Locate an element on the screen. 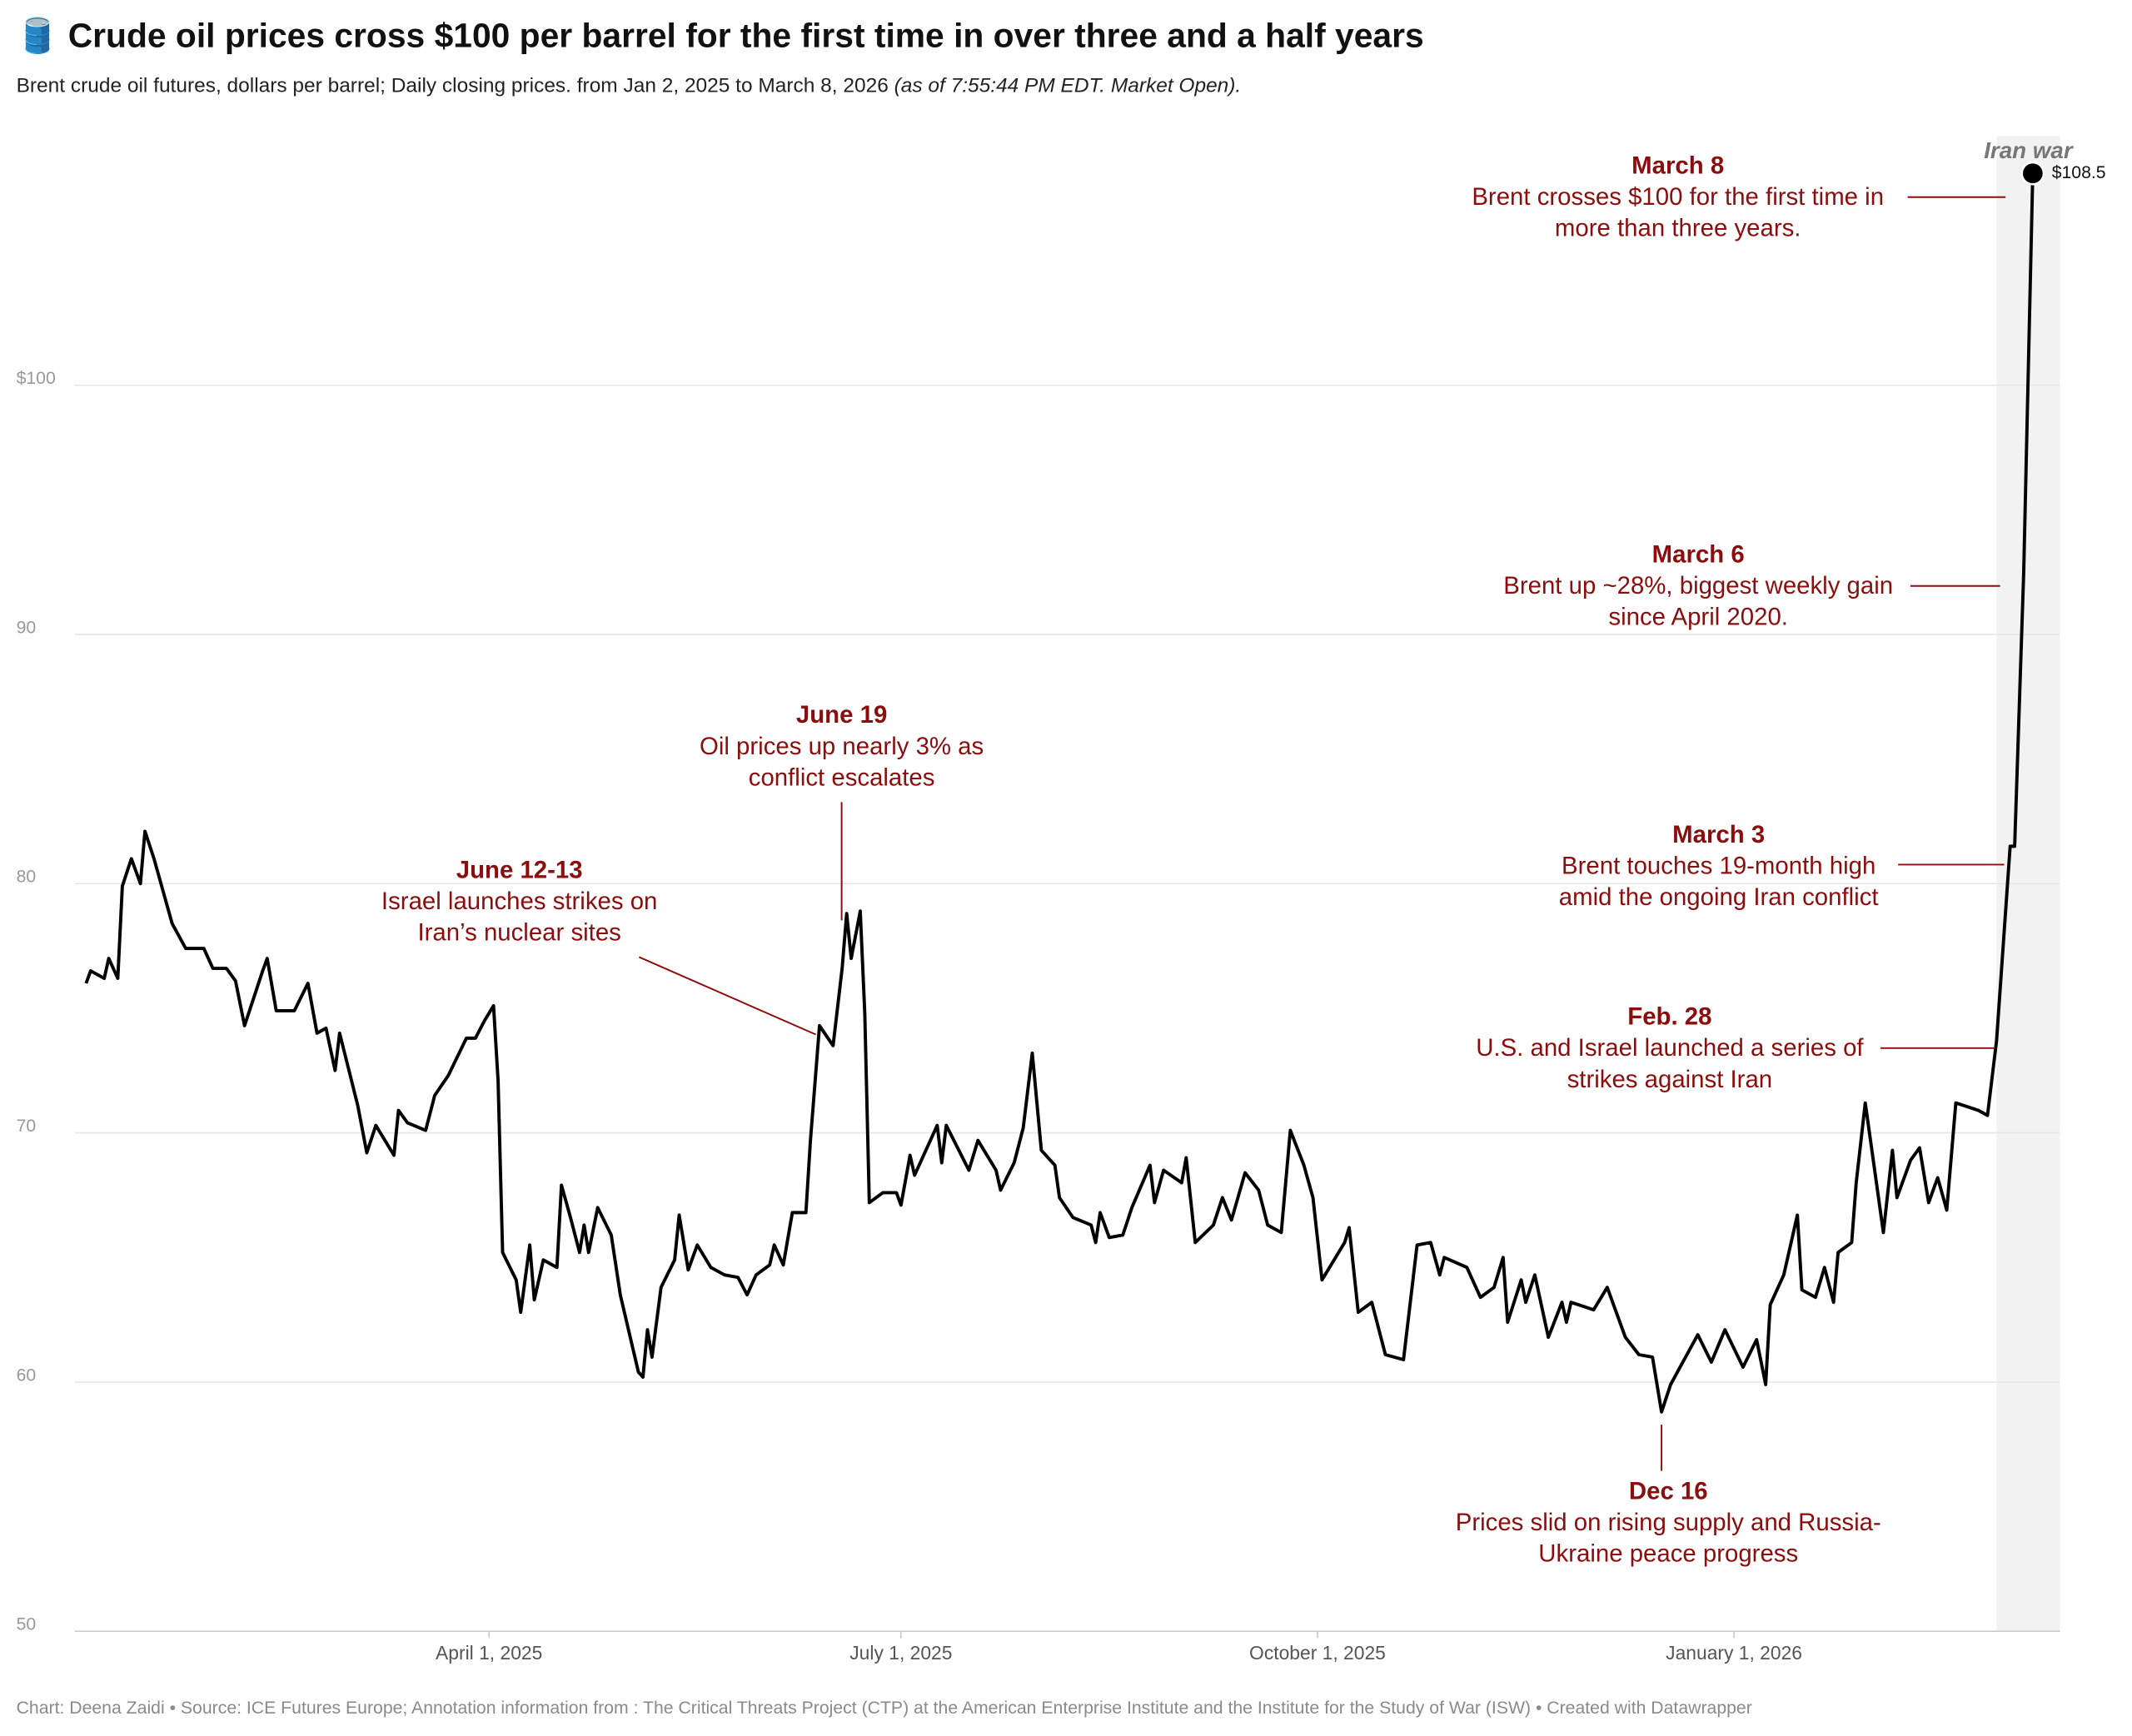 The width and height of the screenshot is (2132, 1736). x-tick-label: July 1, 2025 is located at coordinates (901, 1653).